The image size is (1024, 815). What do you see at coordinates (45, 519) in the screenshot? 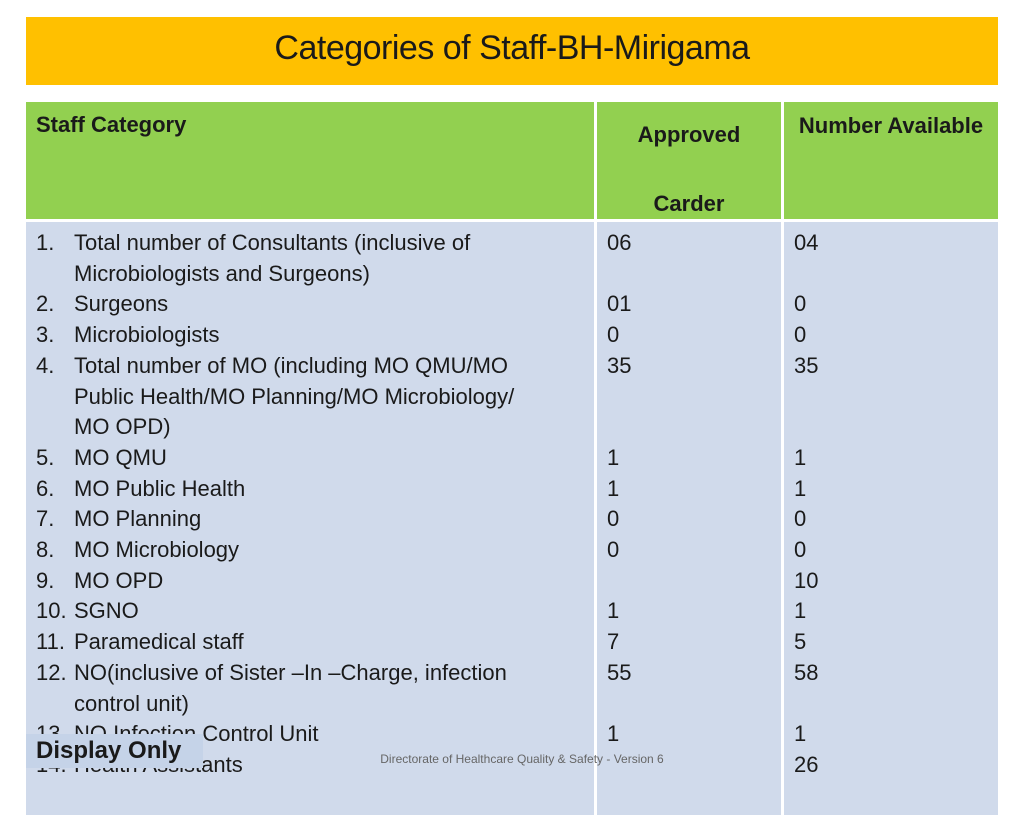
I see `category-number: 7.` at bounding box center [45, 519].